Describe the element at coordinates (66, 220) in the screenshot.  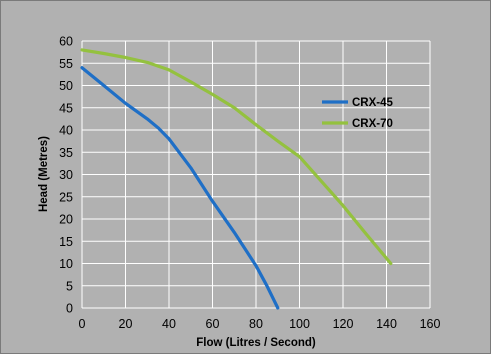
I see `y-tick-label-4: 20` at that location.